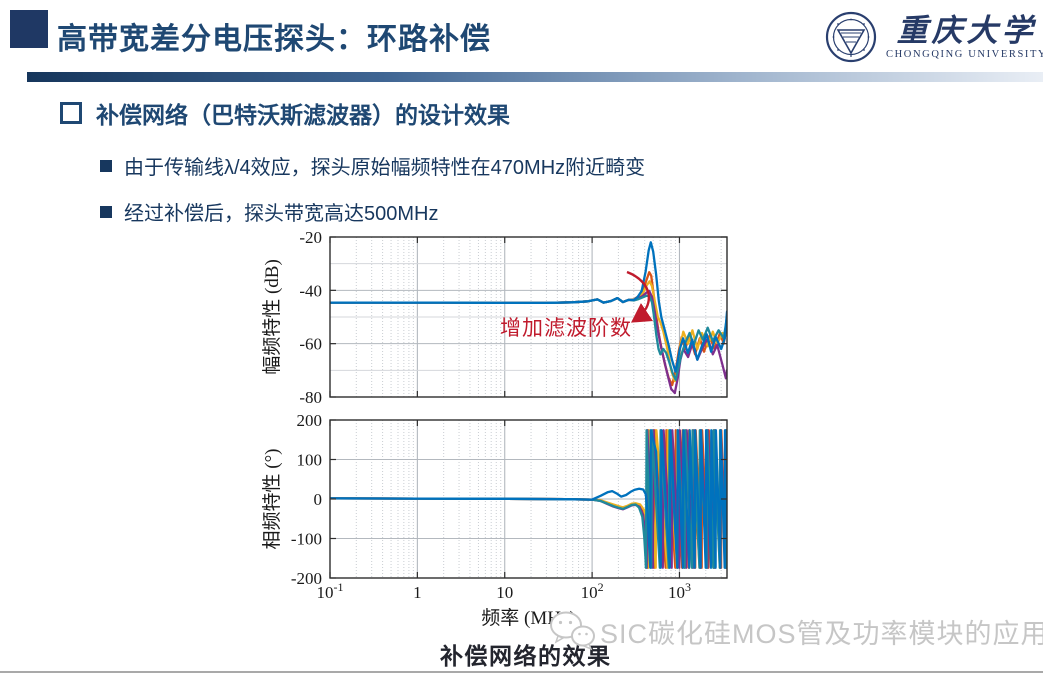 This screenshot has width=1043, height=678. Describe the element at coordinates (274, 39) in the screenshot. I see `page-title: 高带宽差分电压探头：环路补偿` at that location.